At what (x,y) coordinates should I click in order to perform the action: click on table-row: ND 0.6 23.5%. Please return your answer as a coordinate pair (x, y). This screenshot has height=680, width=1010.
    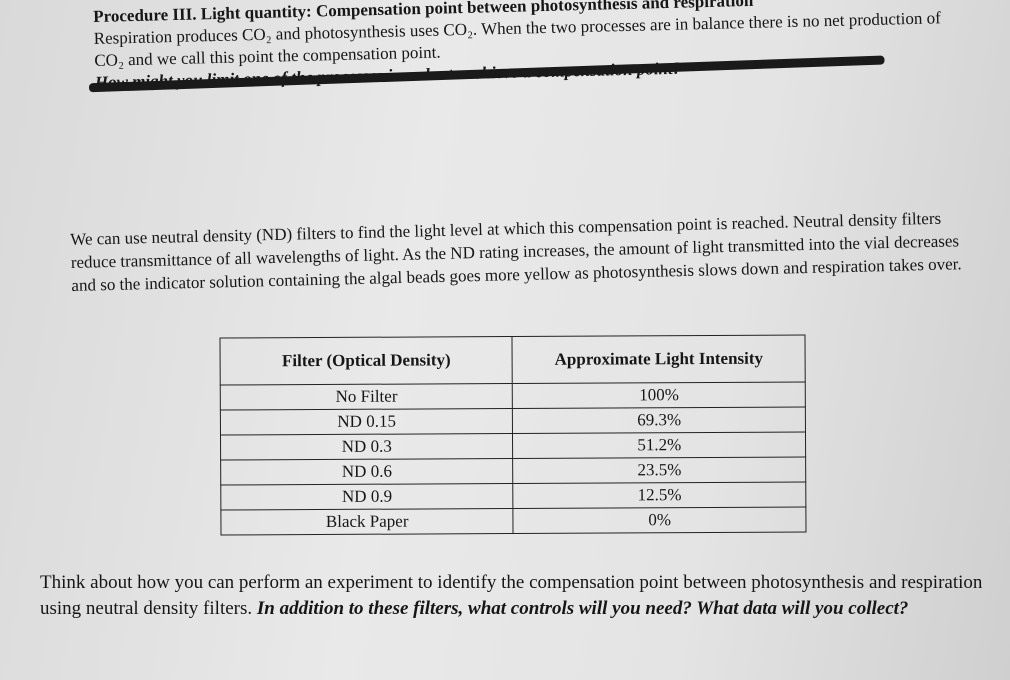
    Looking at the image, I should click on (513, 471).